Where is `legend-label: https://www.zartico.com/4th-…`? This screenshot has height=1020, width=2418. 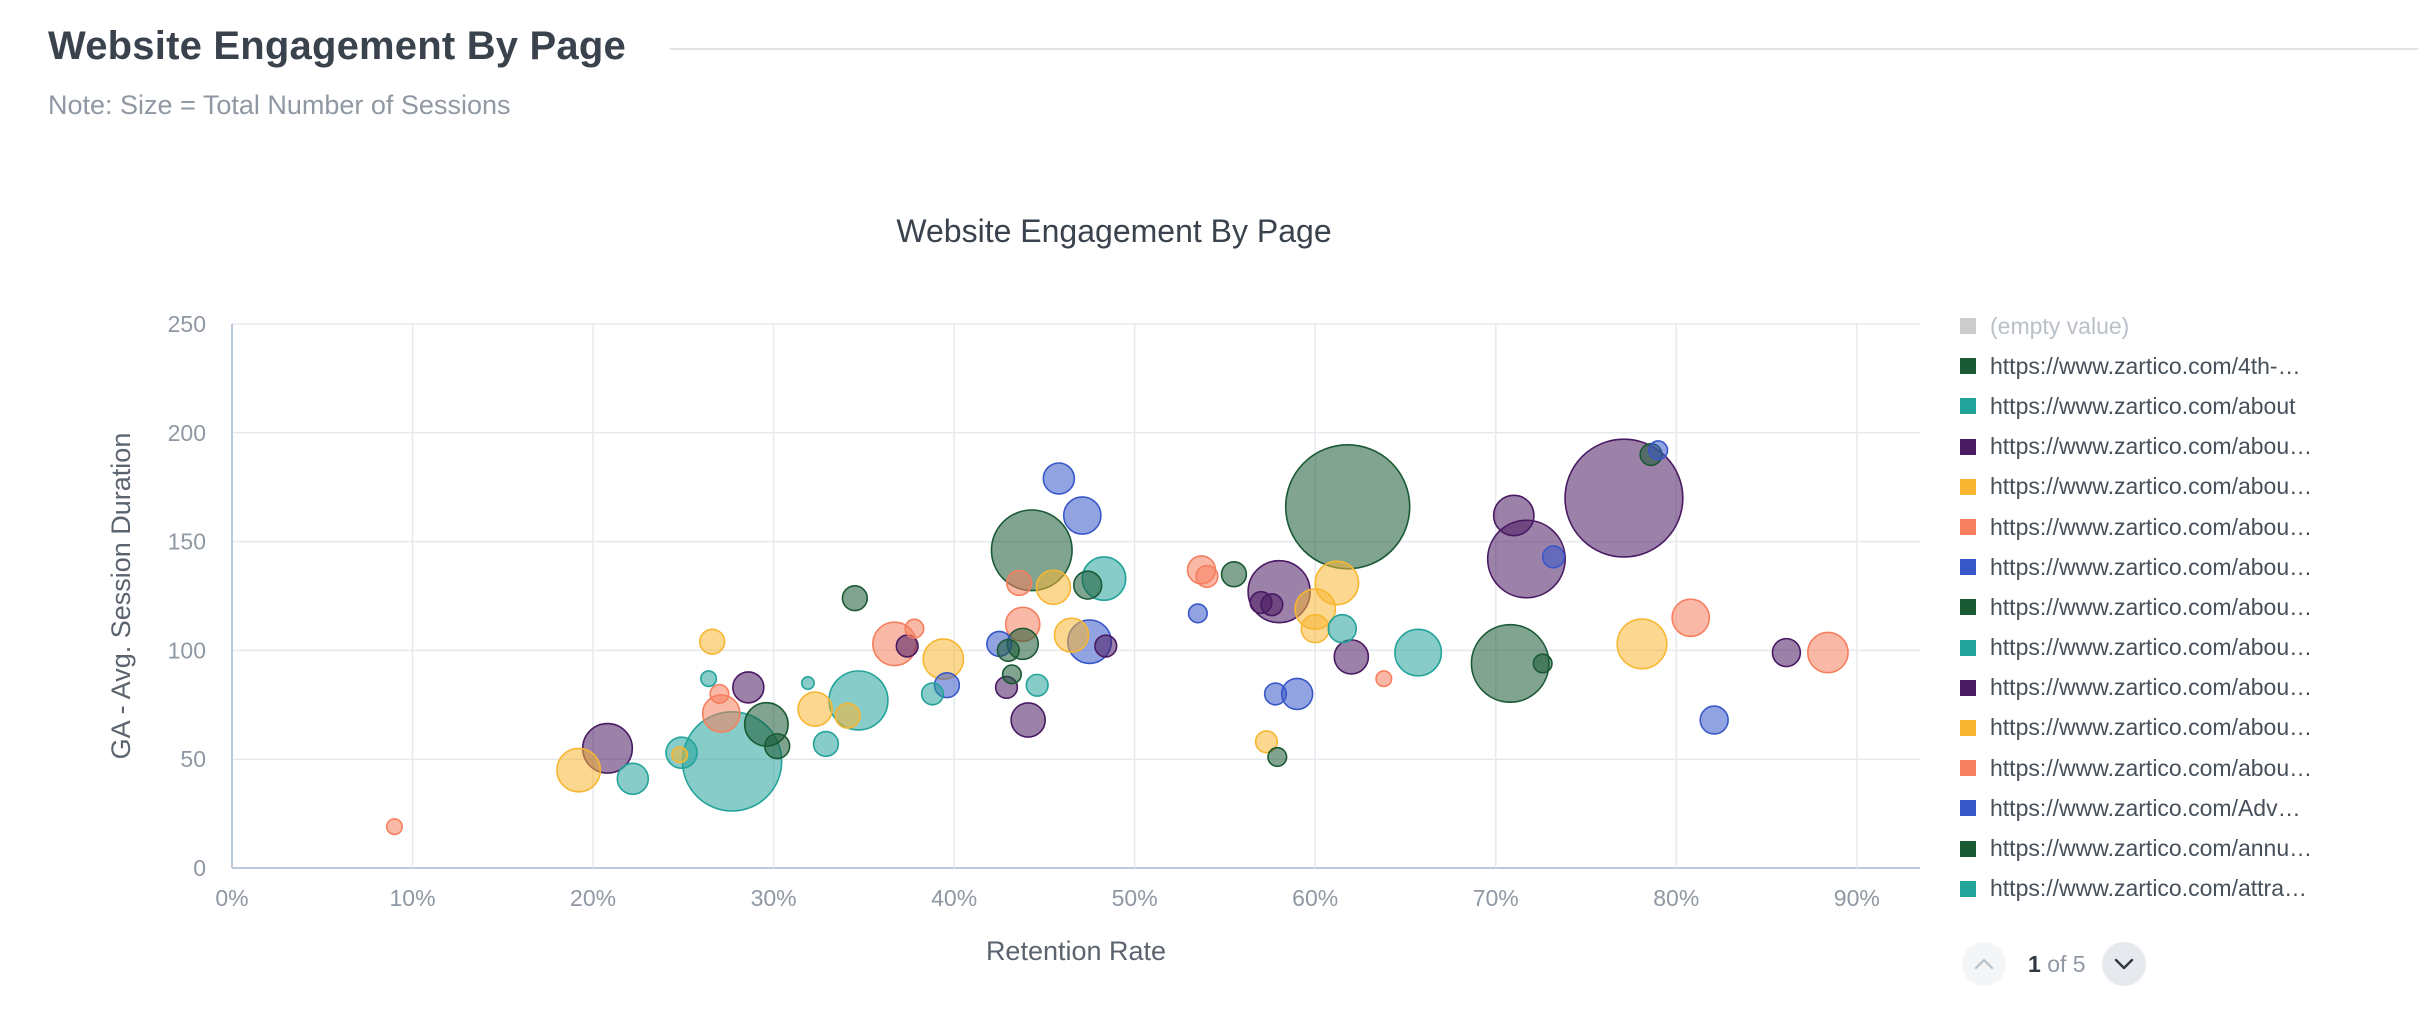
legend-label: https://www.zartico.com/4th-… is located at coordinates (2145, 365).